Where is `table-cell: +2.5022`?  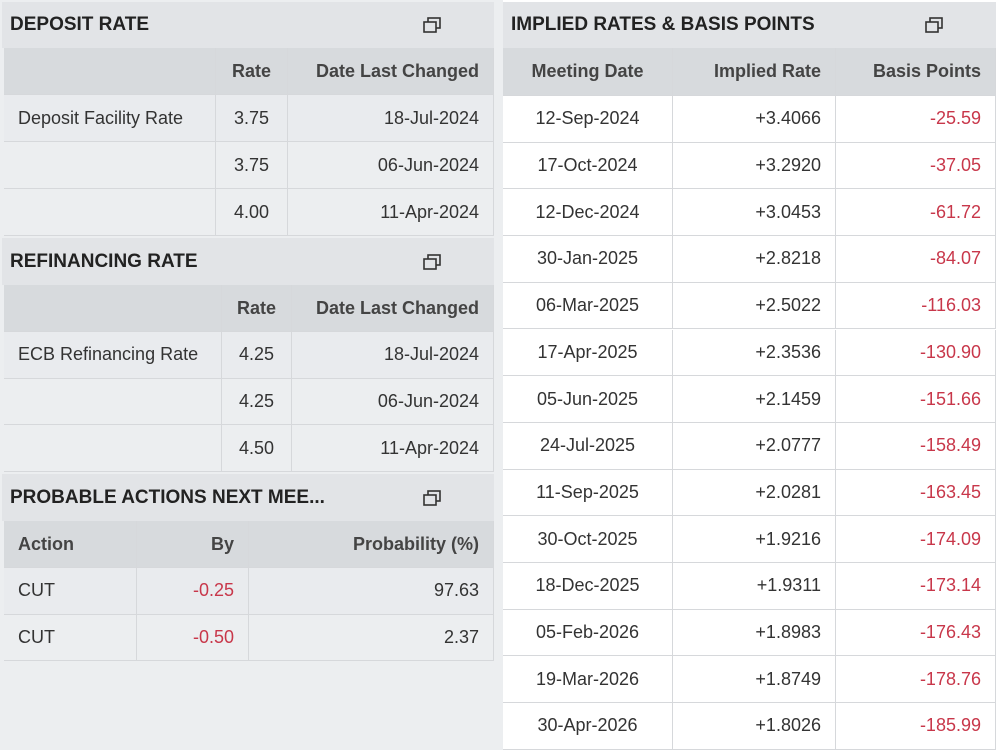 table-cell: +2.5022 is located at coordinates (754, 306).